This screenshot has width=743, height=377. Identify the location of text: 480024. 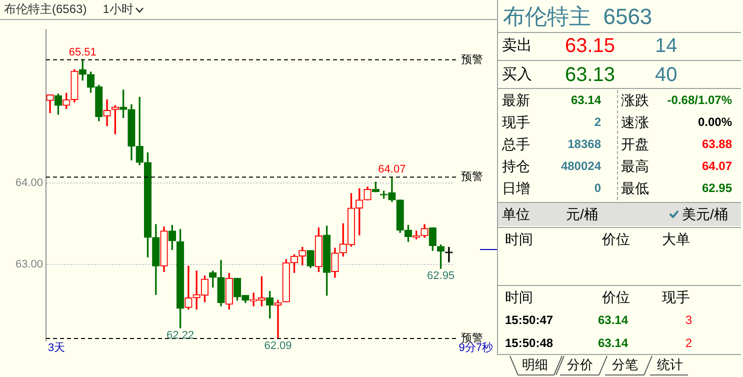
(580, 166).